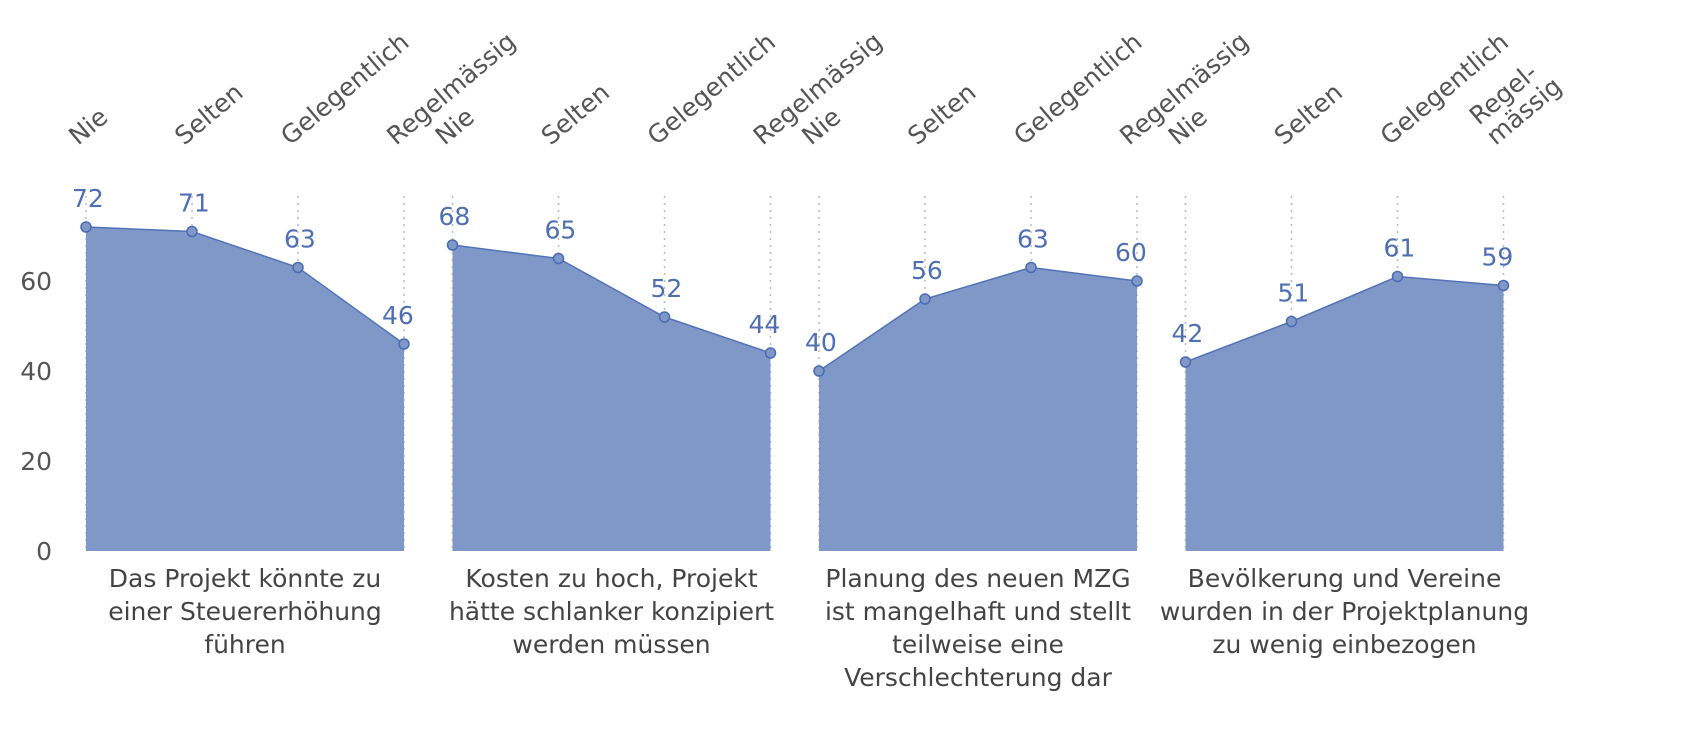  What do you see at coordinates (36, 461) in the screenshot?
I see `y-tick-label: 20` at bounding box center [36, 461].